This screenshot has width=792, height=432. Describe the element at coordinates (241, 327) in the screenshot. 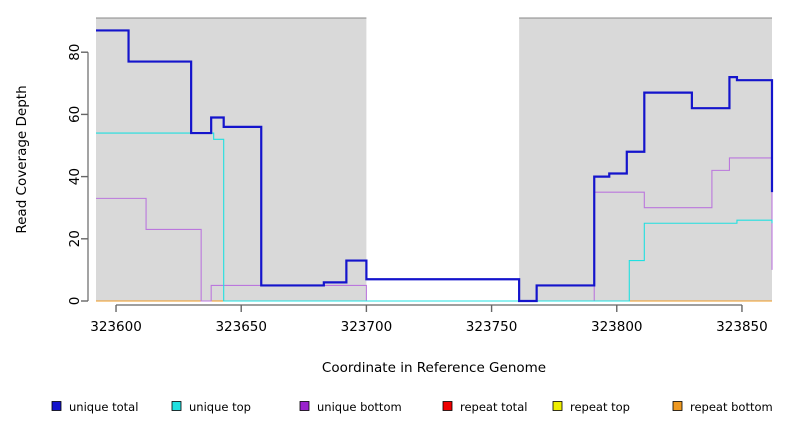

I see `x-tick-label-1: 323650` at that location.